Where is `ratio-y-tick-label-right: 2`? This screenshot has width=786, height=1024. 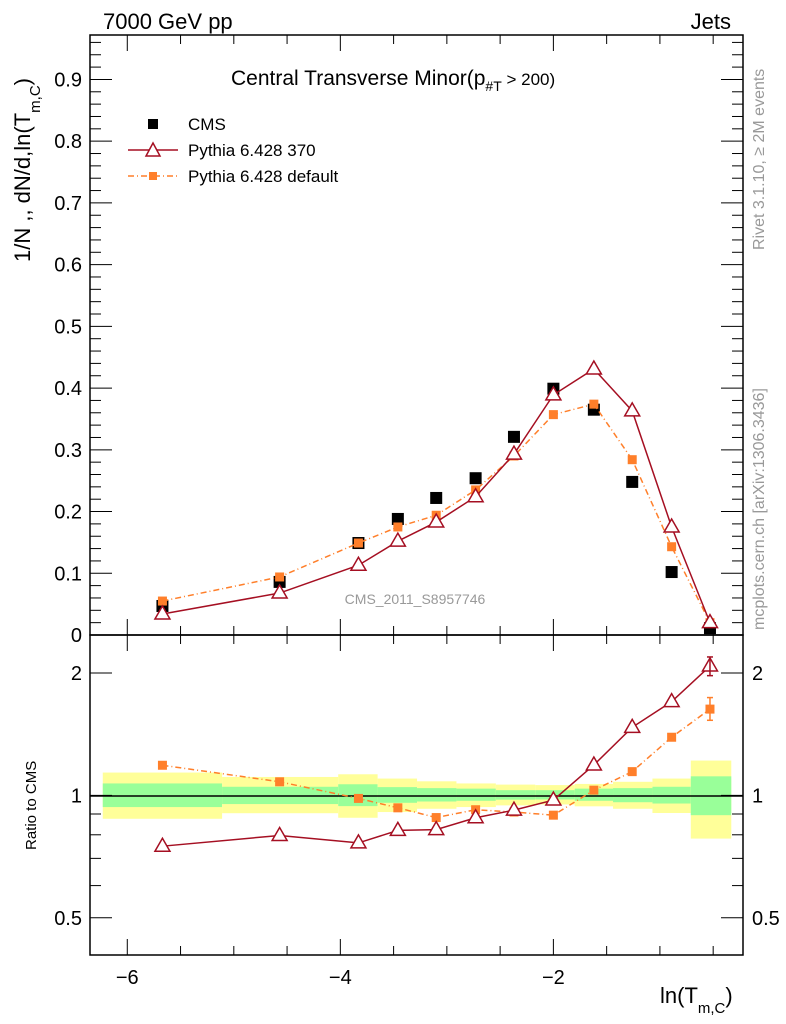 ratio-y-tick-label-right: 2 is located at coordinates (757, 674).